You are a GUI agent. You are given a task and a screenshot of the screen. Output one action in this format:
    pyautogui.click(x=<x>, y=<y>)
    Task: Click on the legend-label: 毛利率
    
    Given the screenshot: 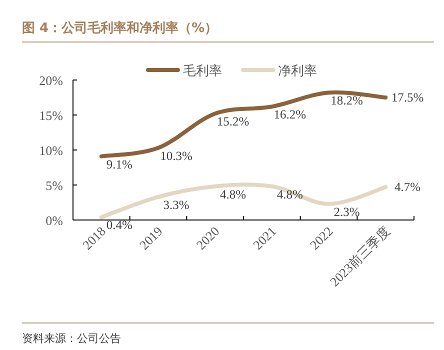 What is the action you would take?
    pyautogui.click(x=202, y=71)
    